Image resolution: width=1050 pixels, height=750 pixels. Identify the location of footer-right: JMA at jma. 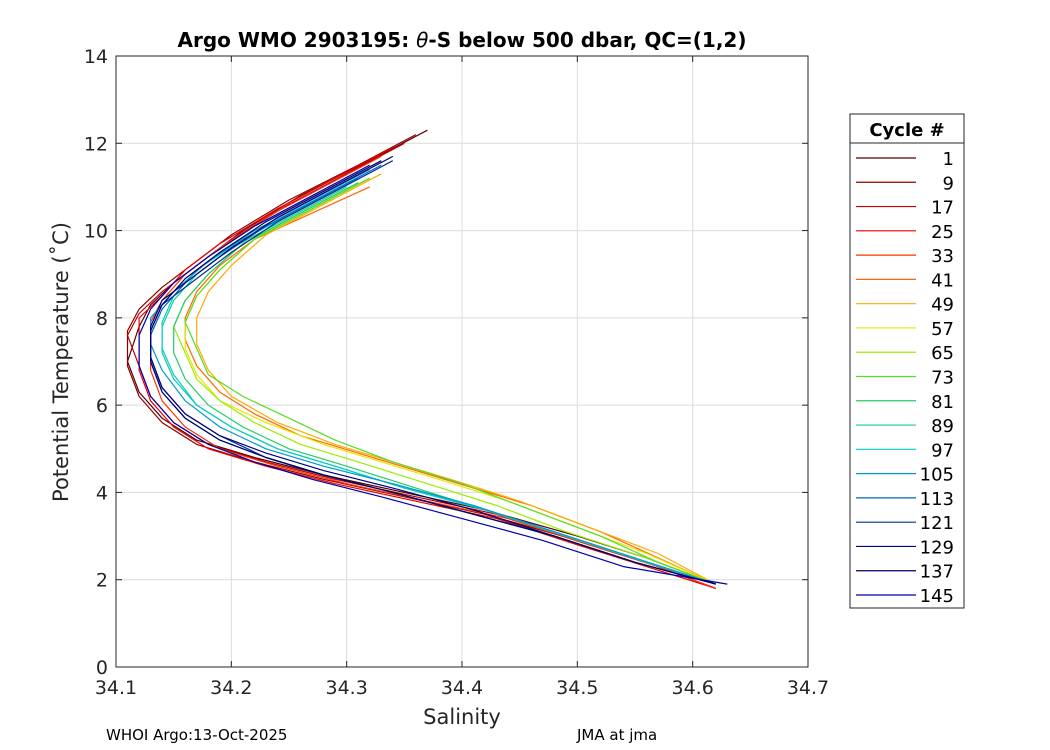
(616, 735).